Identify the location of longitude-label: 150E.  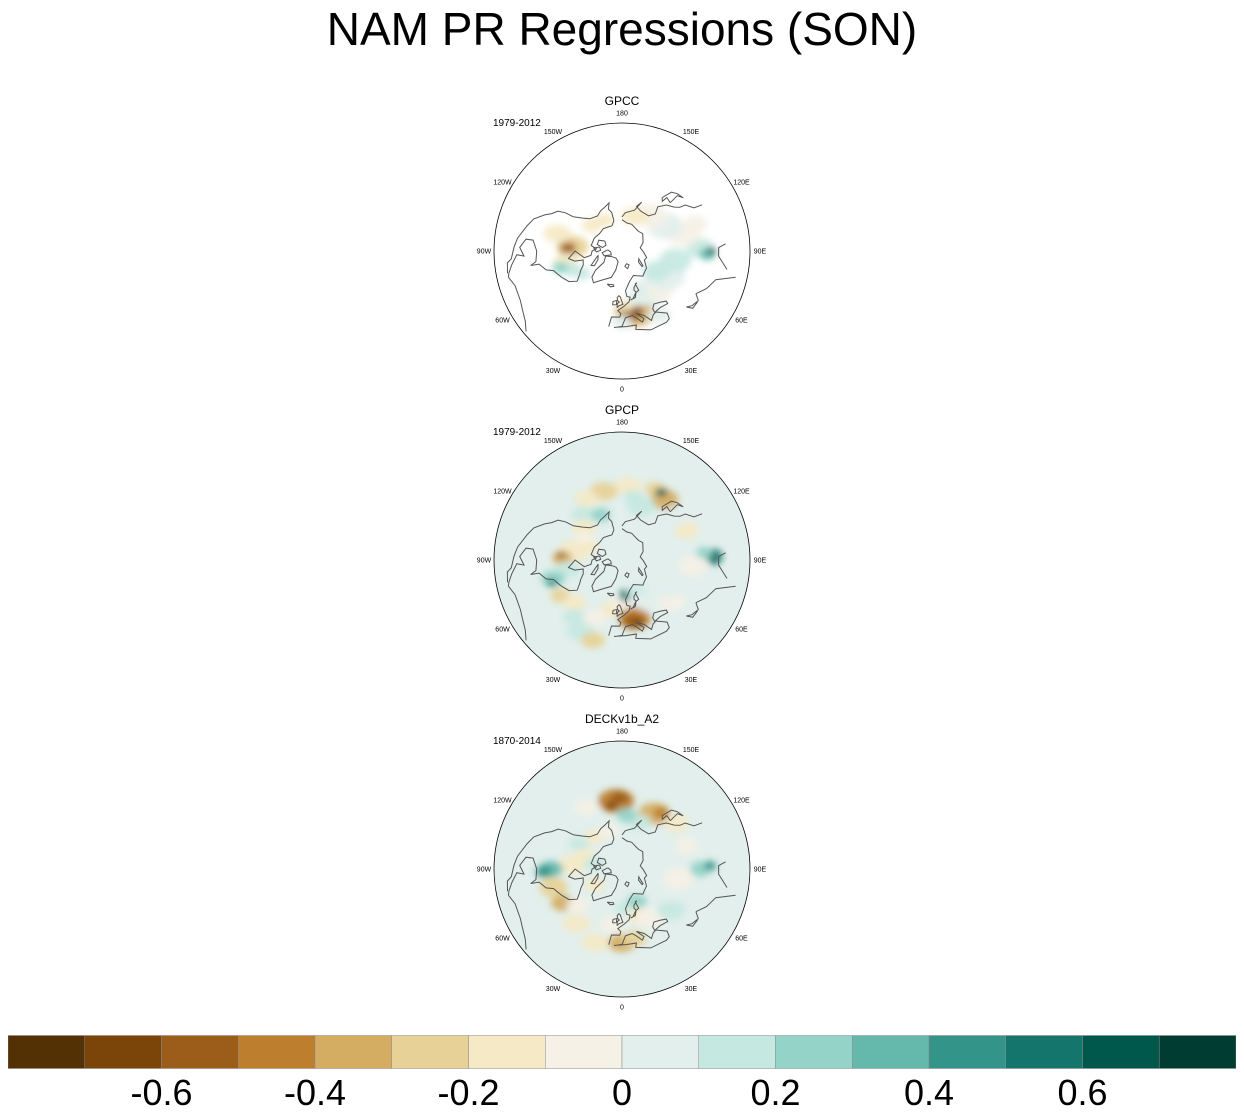
(691, 441).